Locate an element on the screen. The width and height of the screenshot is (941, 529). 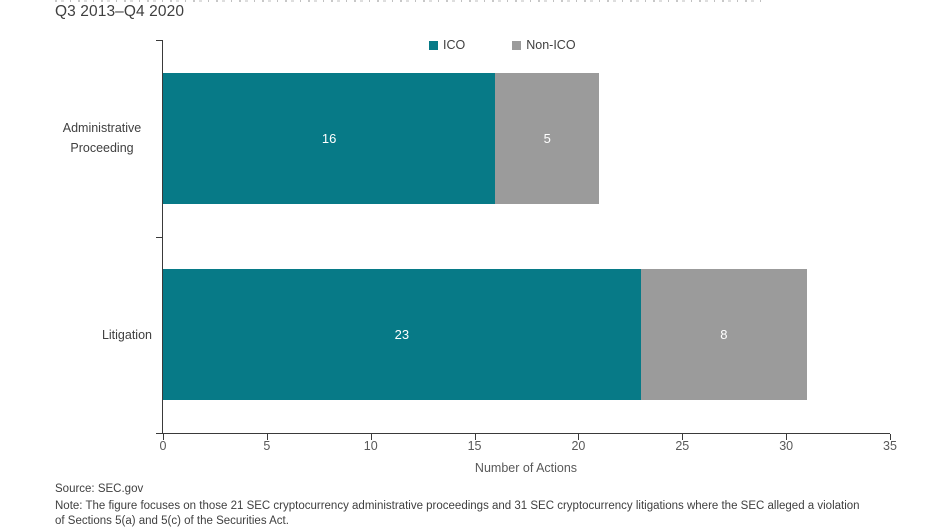
chart-legend: ICO Non-ICO is located at coordinates (502, 45).